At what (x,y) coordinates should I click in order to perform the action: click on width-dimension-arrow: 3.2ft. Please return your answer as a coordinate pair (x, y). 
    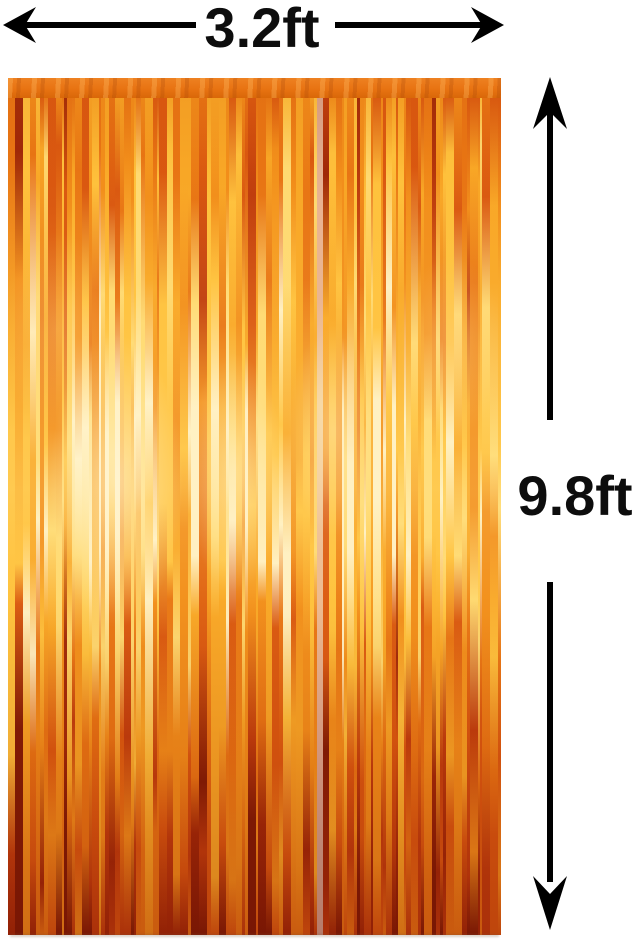
    Looking at the image, I should click on (253, 29).